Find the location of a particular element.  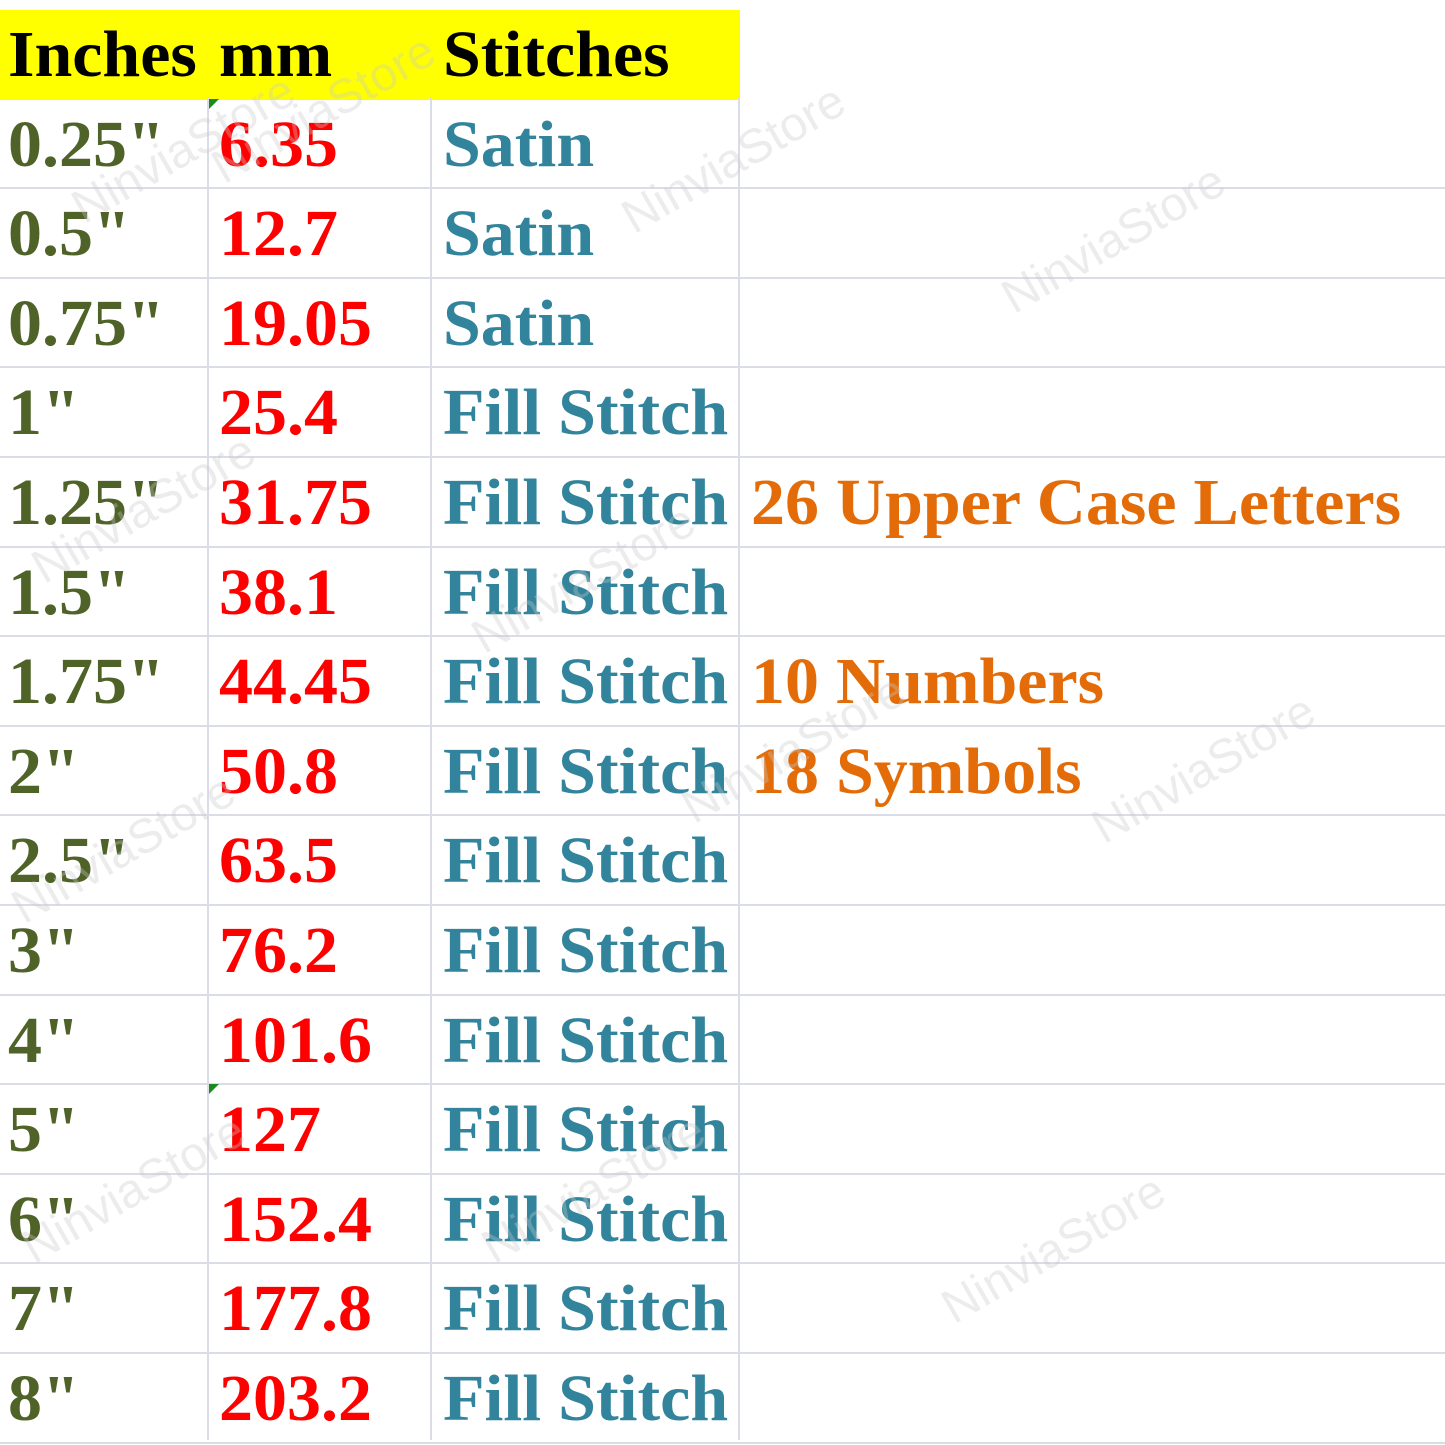

mm-cell: 177.8 is located at coordinates (295, 1309).